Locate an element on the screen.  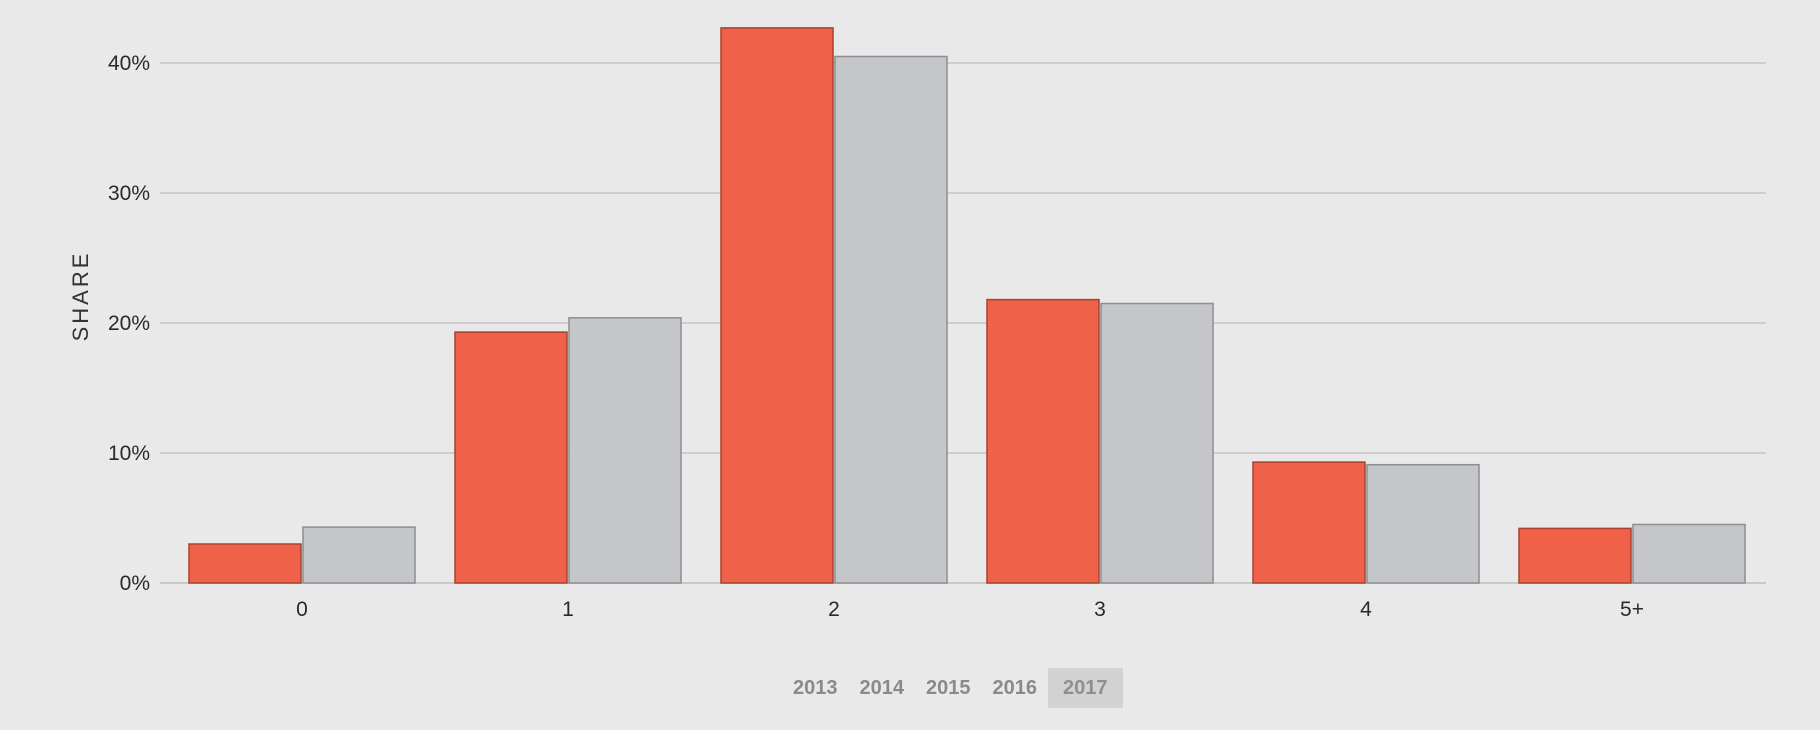
y-tick-label: 40% is located at coordinates (129, 63).